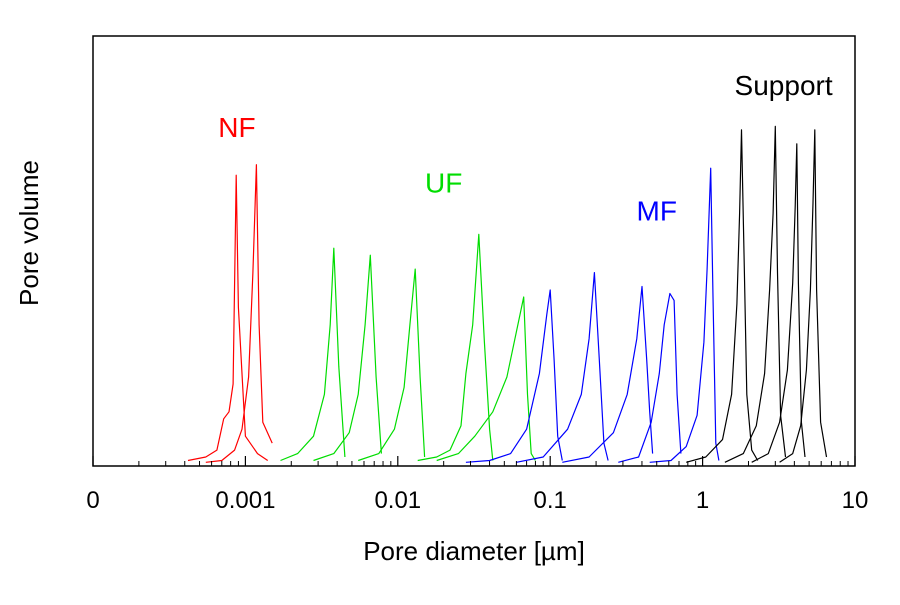  Describe the element at coordinates (92, 500) in the screenshot. I see `x-tick-label: 0` at that location.